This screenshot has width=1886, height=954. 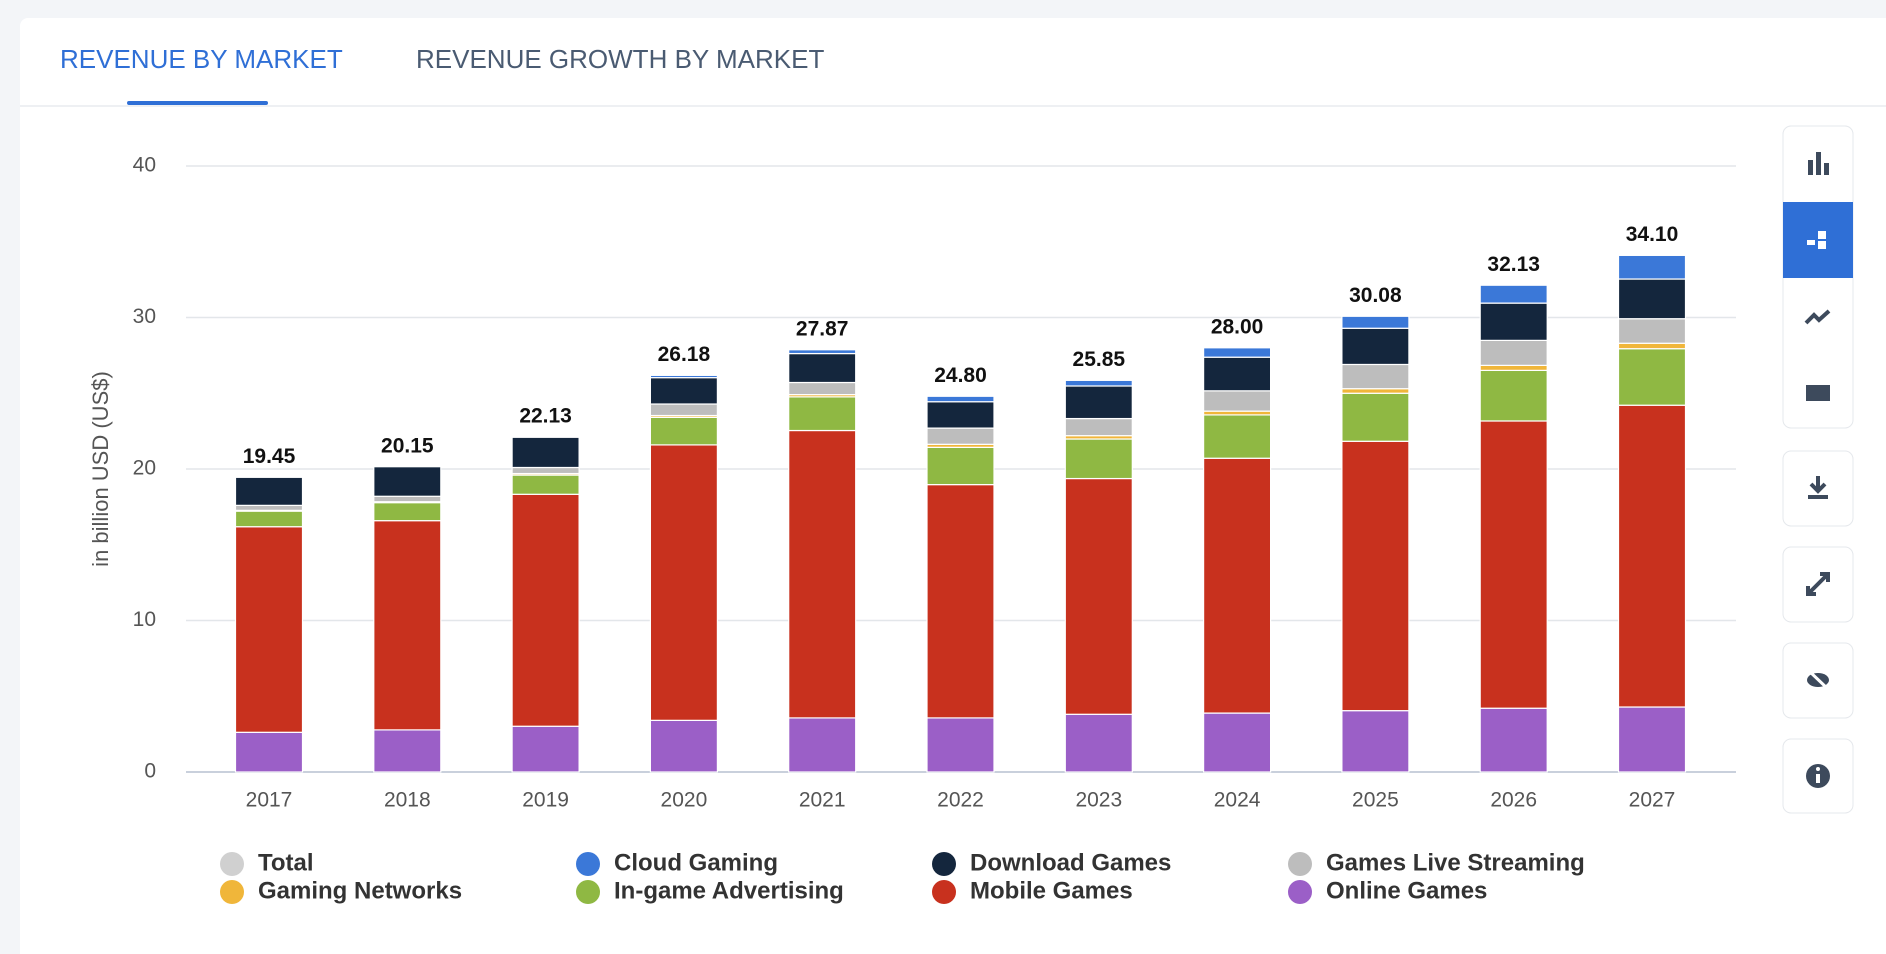 I want to click on value-label: 25.85, so click(x=1099, y=359).